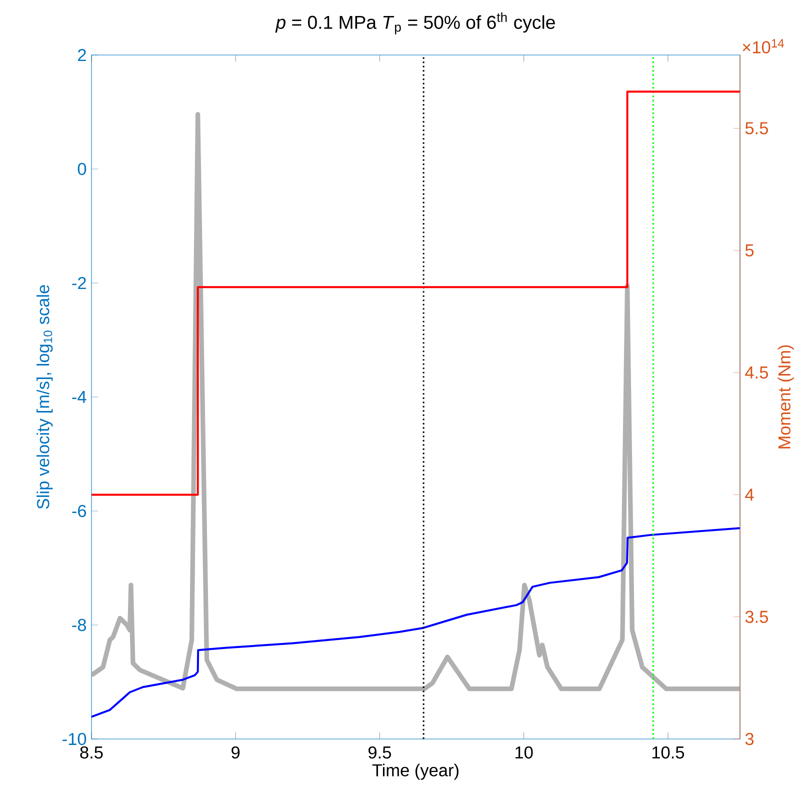 The width and height of the screenshot is (810, 807). Describe the element at coordinates (786, 396) in the screenshot. I see `y2-axis-title: Moment (Nm)` at that location.